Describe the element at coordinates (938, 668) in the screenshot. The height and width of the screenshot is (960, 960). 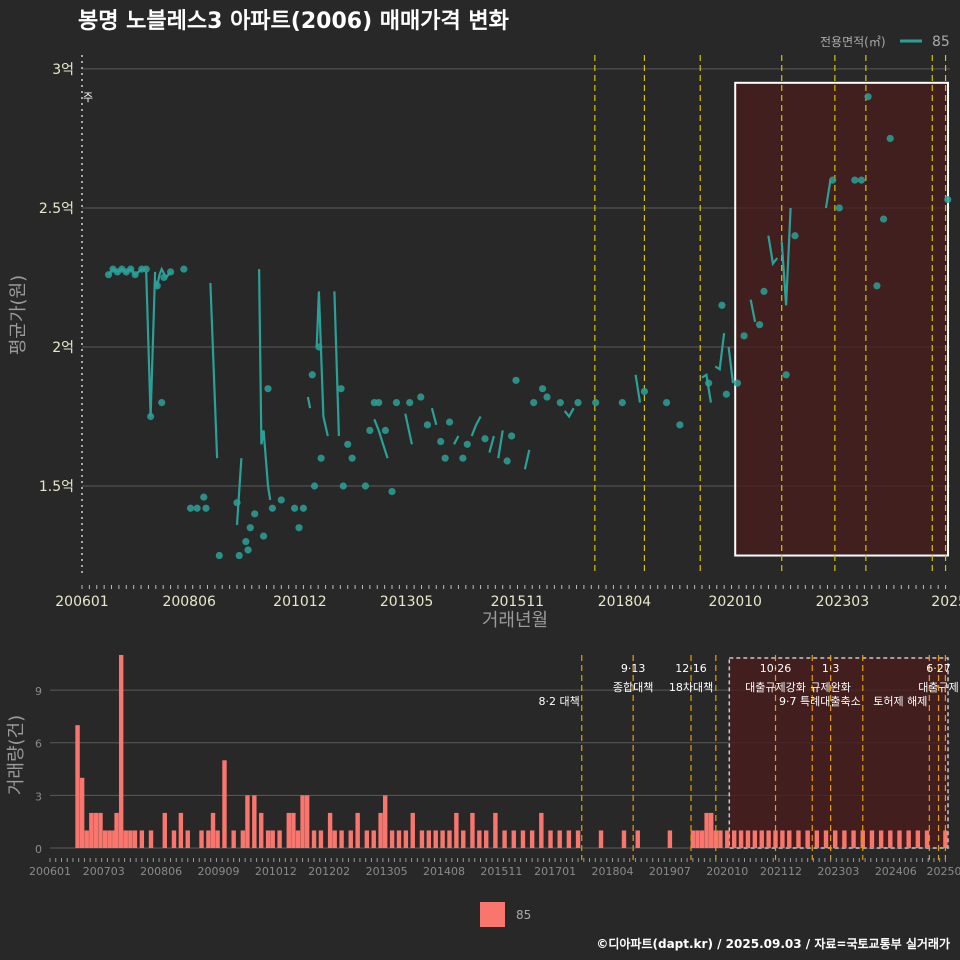
I see `policy-date: 6·27` at that location.